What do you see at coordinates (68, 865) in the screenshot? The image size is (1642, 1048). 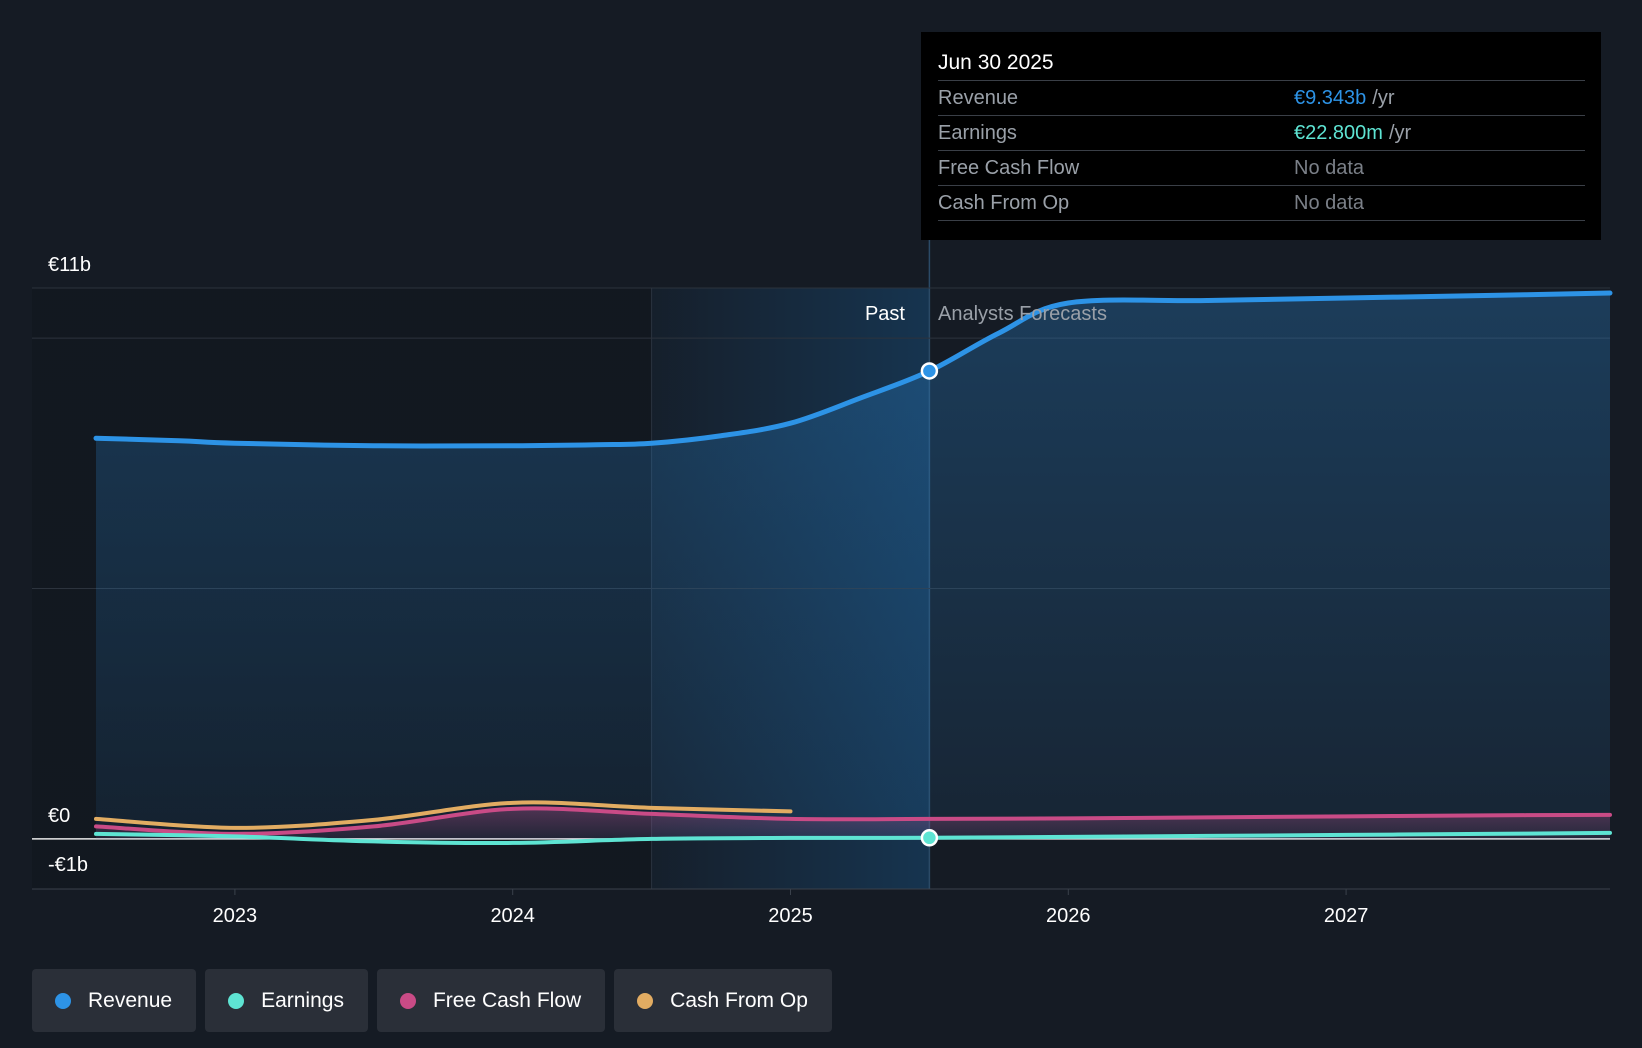 I see `y-axis-label-bottom: -€1b` at bounding box center [68, 865].